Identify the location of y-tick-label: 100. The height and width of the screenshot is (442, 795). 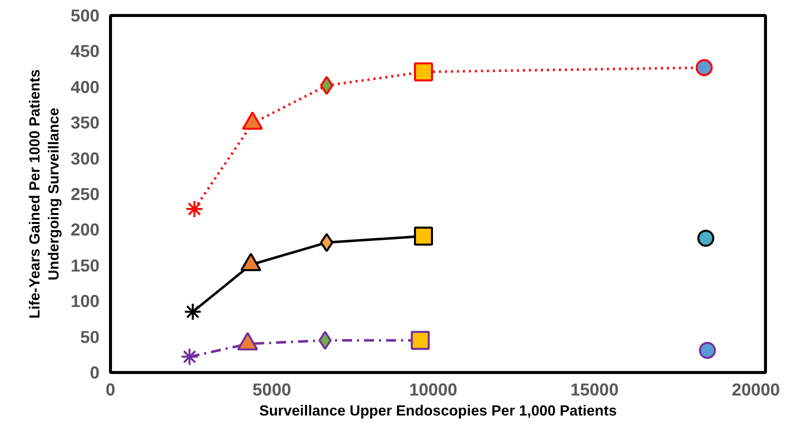
(85, 301).